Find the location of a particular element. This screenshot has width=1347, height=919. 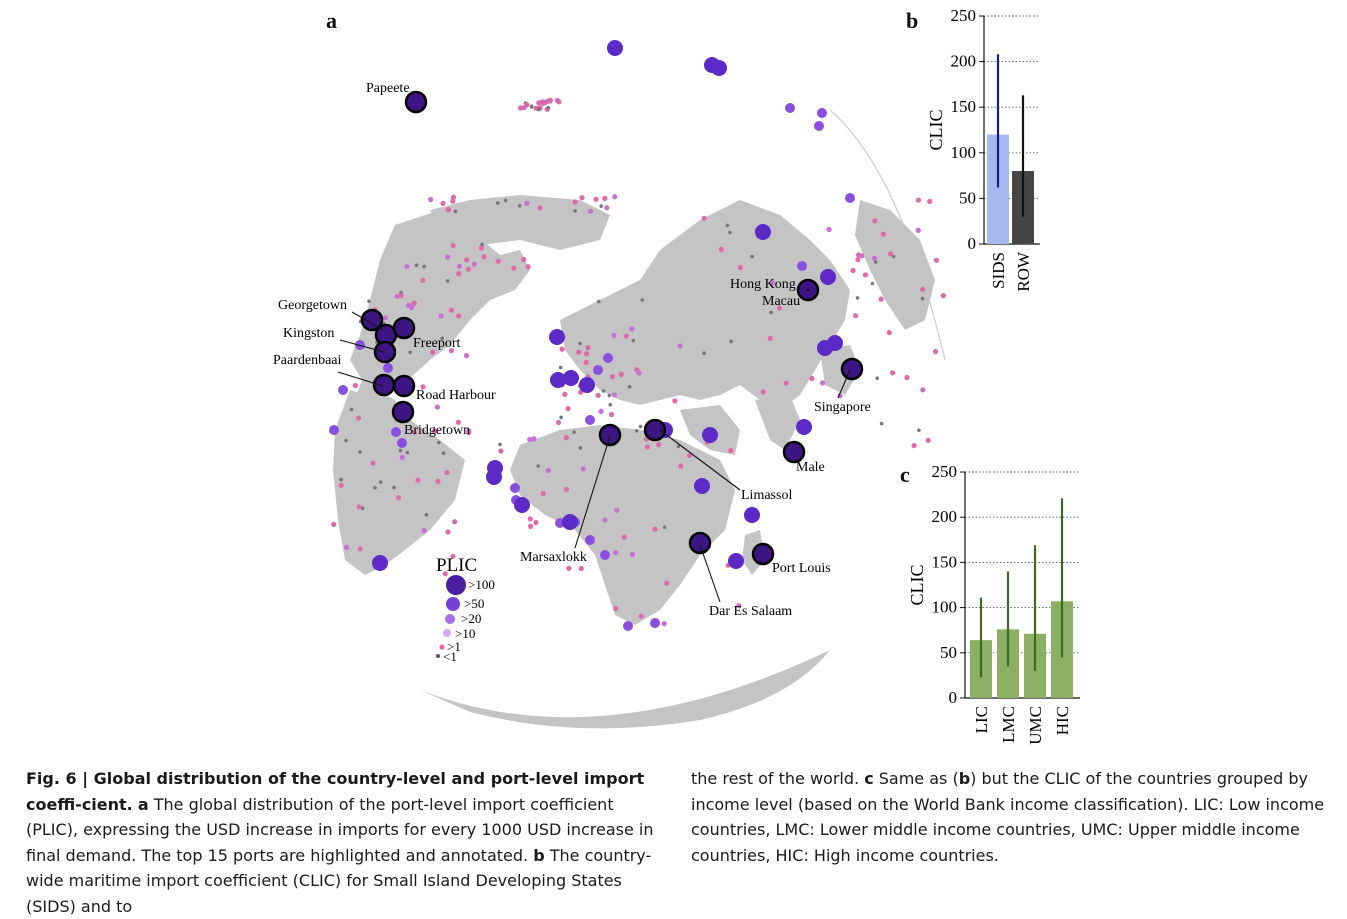

y-tick-label: 100 is located at coordinates (964, 152).